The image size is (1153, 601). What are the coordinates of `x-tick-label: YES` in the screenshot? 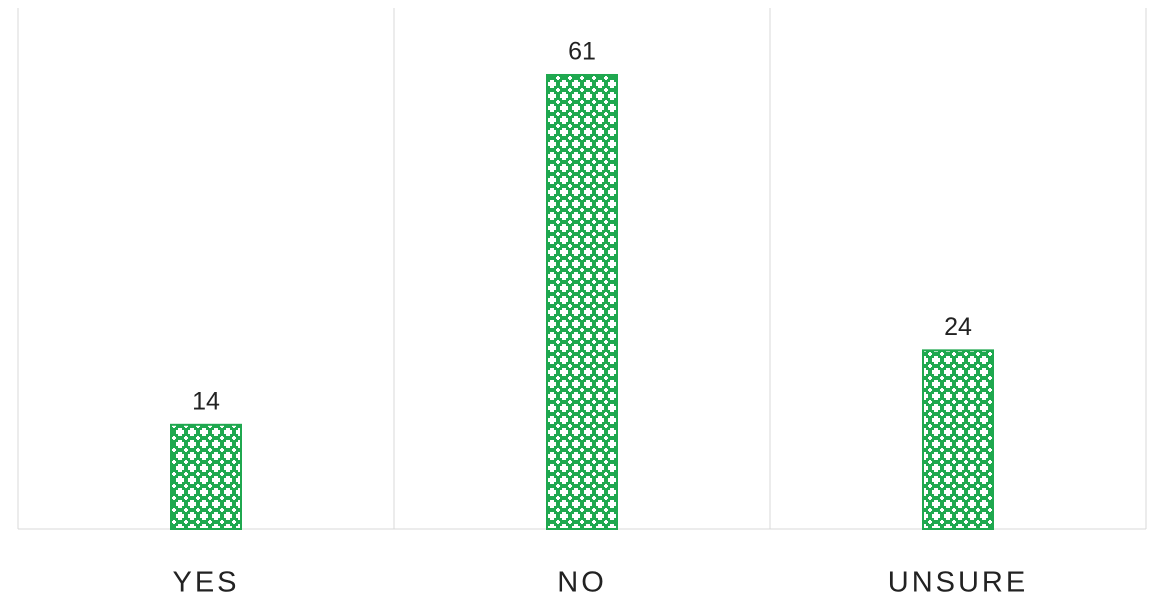 It's located at (205, 583).